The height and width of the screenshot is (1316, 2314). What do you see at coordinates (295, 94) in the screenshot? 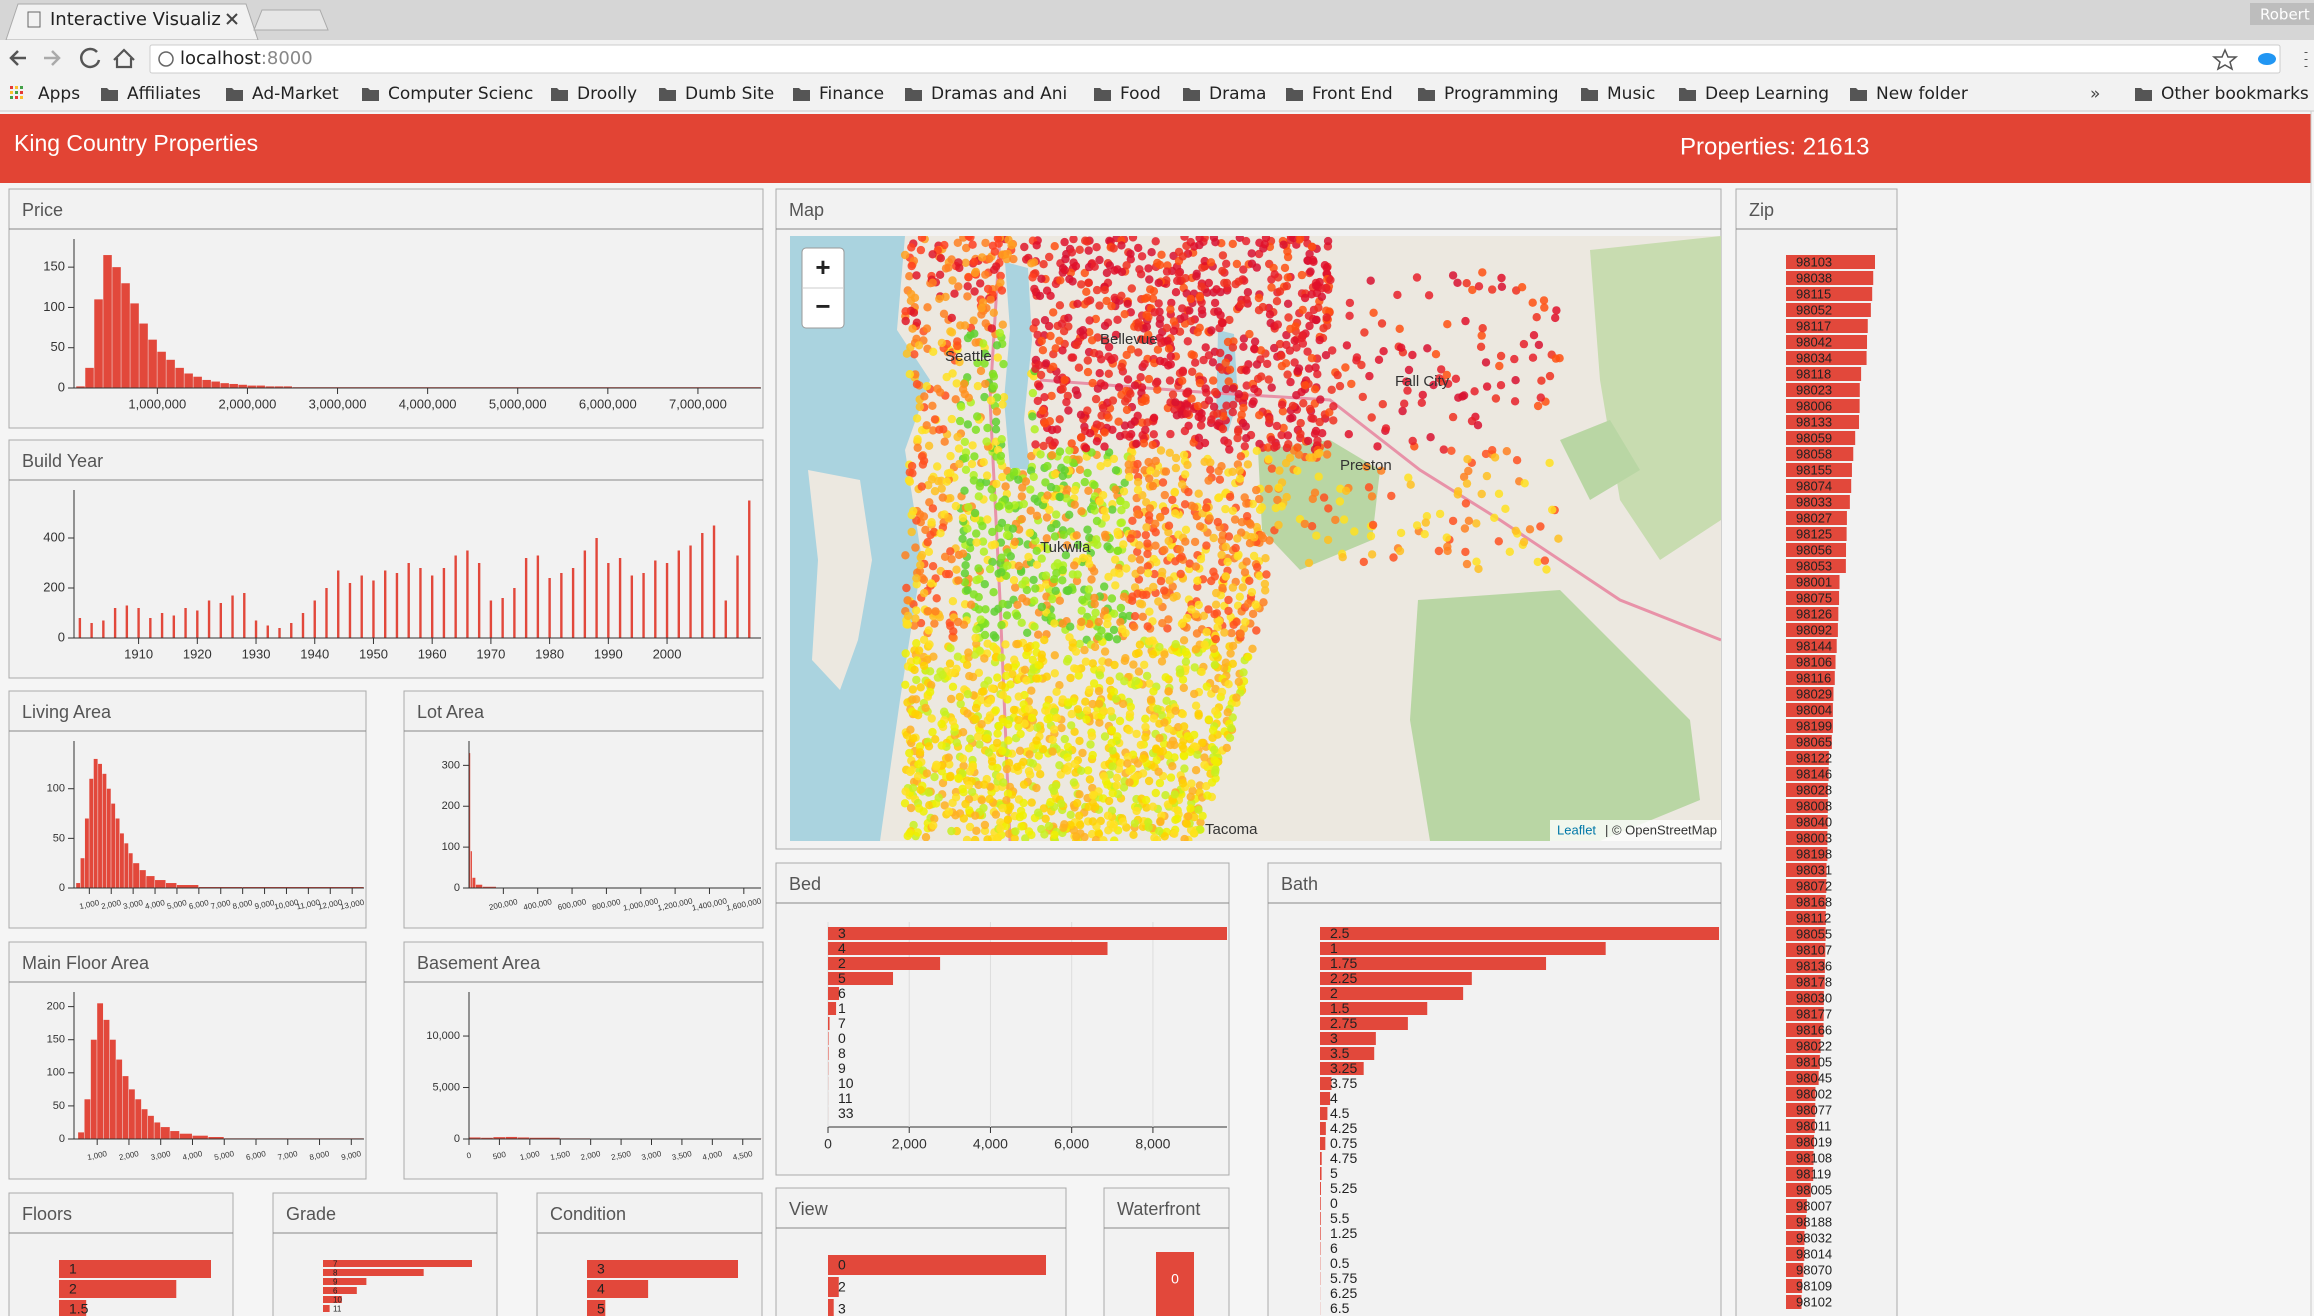
I see `bookmark: Ad-Market` at bounding box center [295, 94].